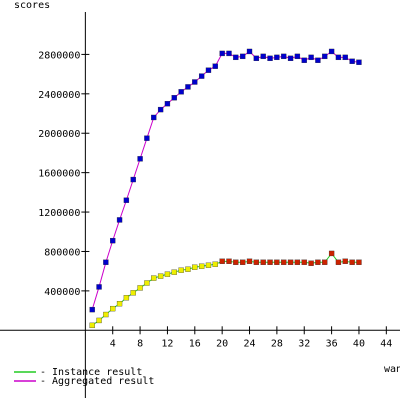 The image size is (400, 400). Describe the element at coordinates (32, 5) in the screenshot. I see `y-axis-label: scores` at that location.